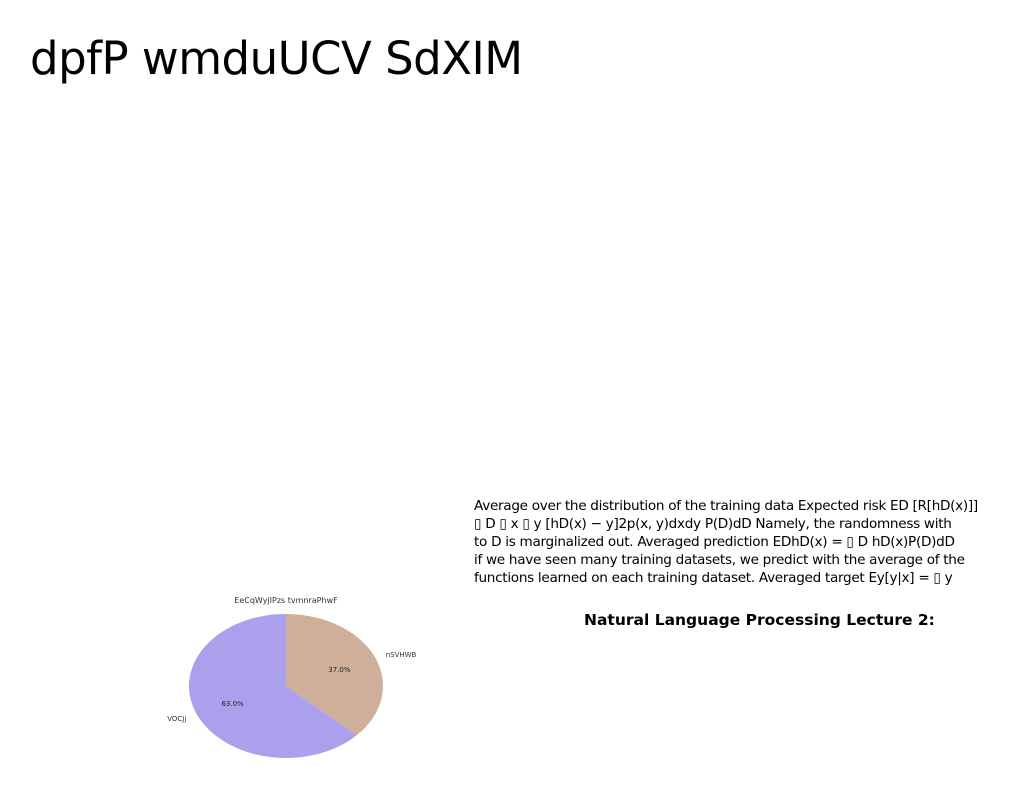 The width and height of the screenshot is (1024, 788). I want to click on pie-slice-label: nSVHWB, so click(401, 655).